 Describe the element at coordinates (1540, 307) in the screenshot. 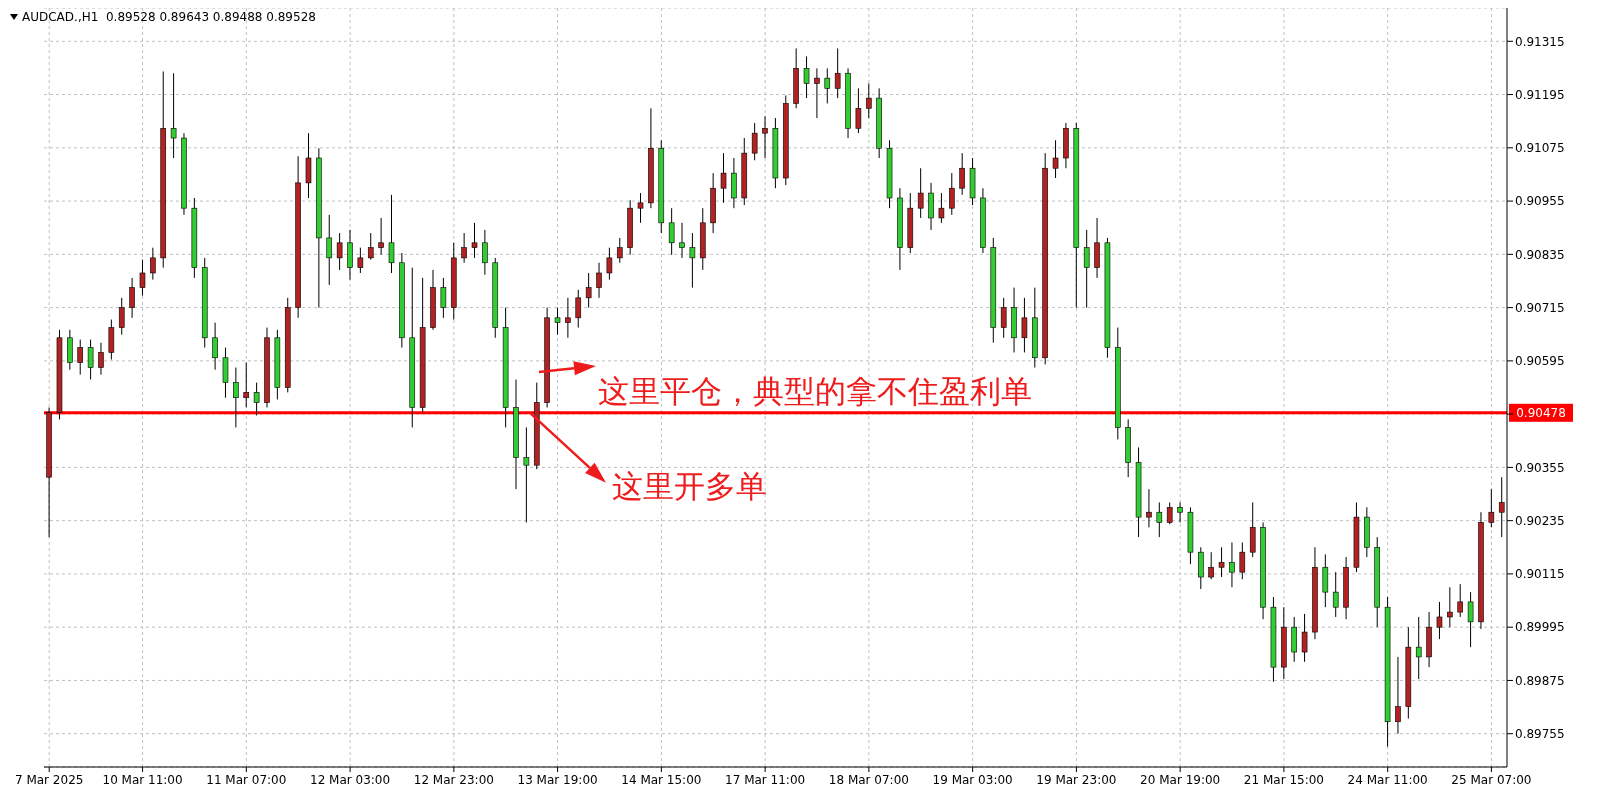

I see `y-tick-label: 0.90715` at that location.